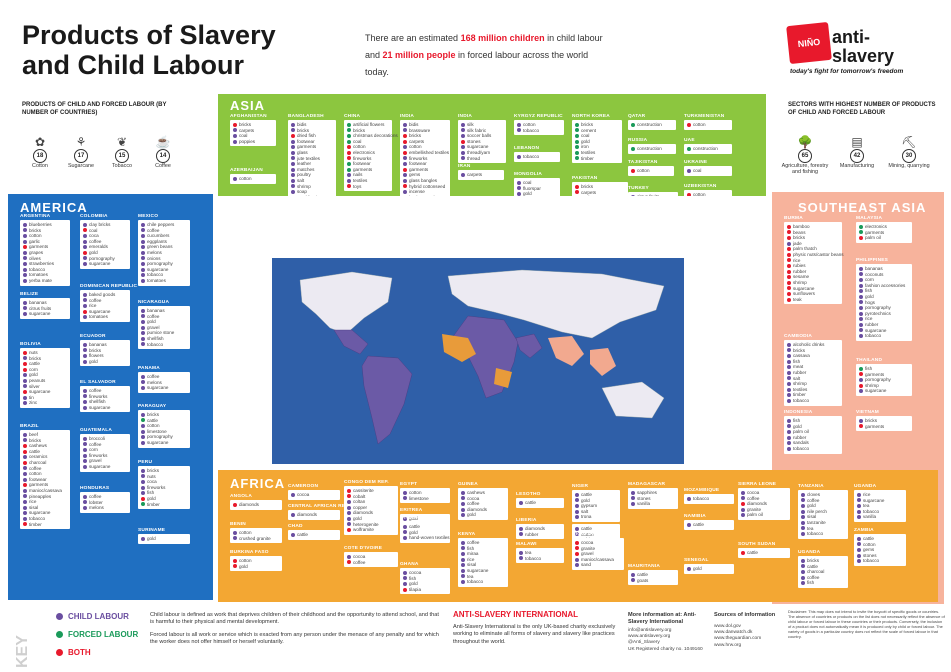  Describe the element at coordinates (371, 508) in the screenshot. I see `product-item: copper` at that location.